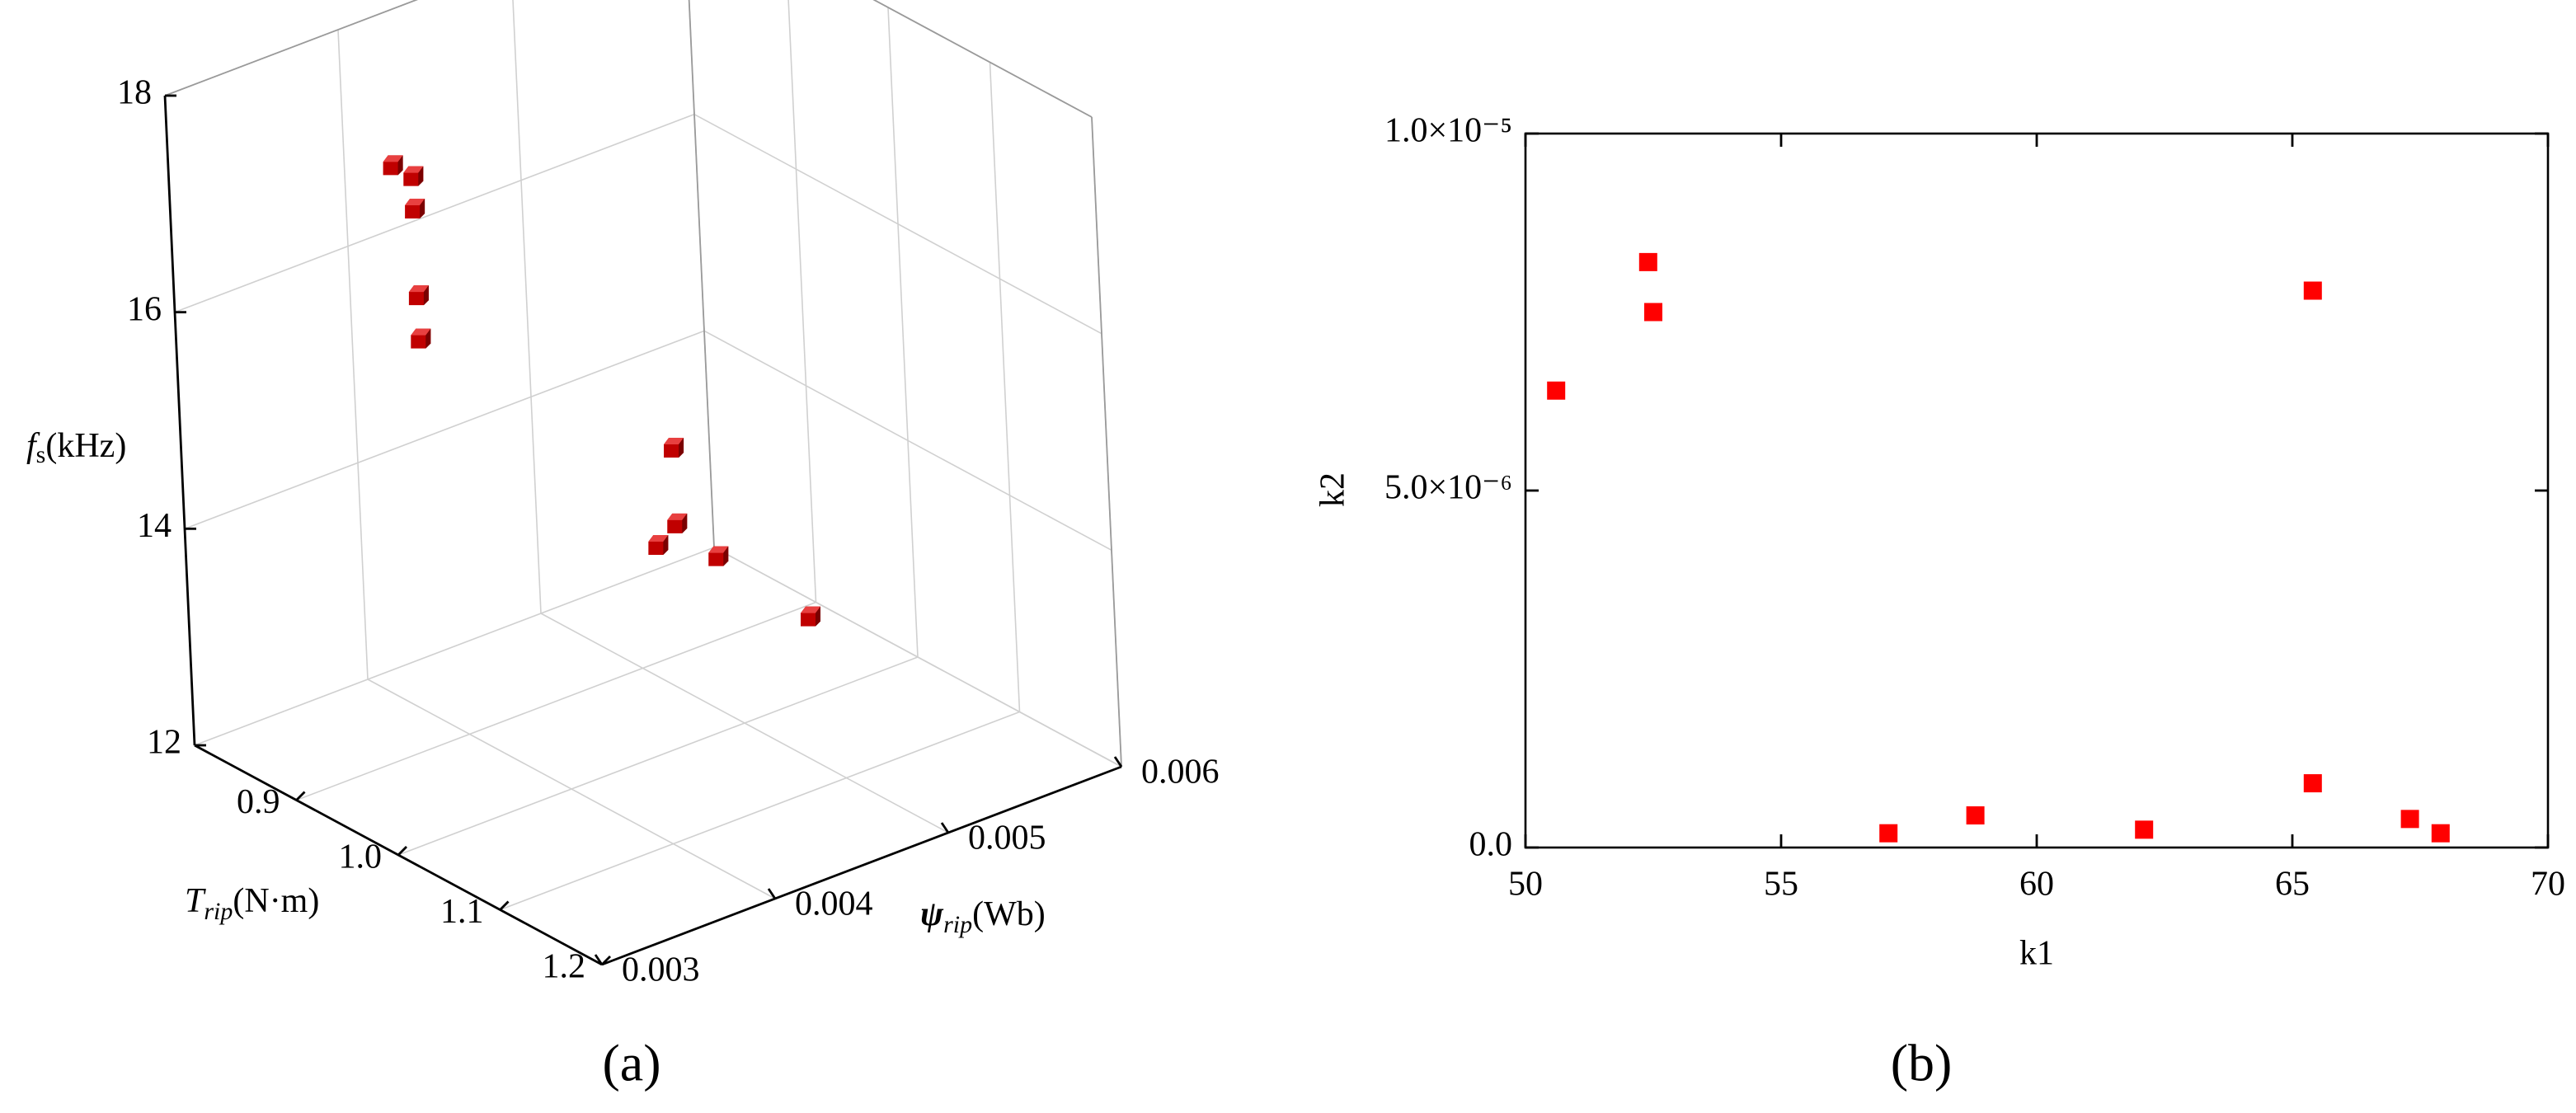 The width and height of the screenshot is (2576, 1113). What do you see at coordinates (164, 743) in the screenshot?
I see `z-tick-label: 12` at bounding box center [164, 743].